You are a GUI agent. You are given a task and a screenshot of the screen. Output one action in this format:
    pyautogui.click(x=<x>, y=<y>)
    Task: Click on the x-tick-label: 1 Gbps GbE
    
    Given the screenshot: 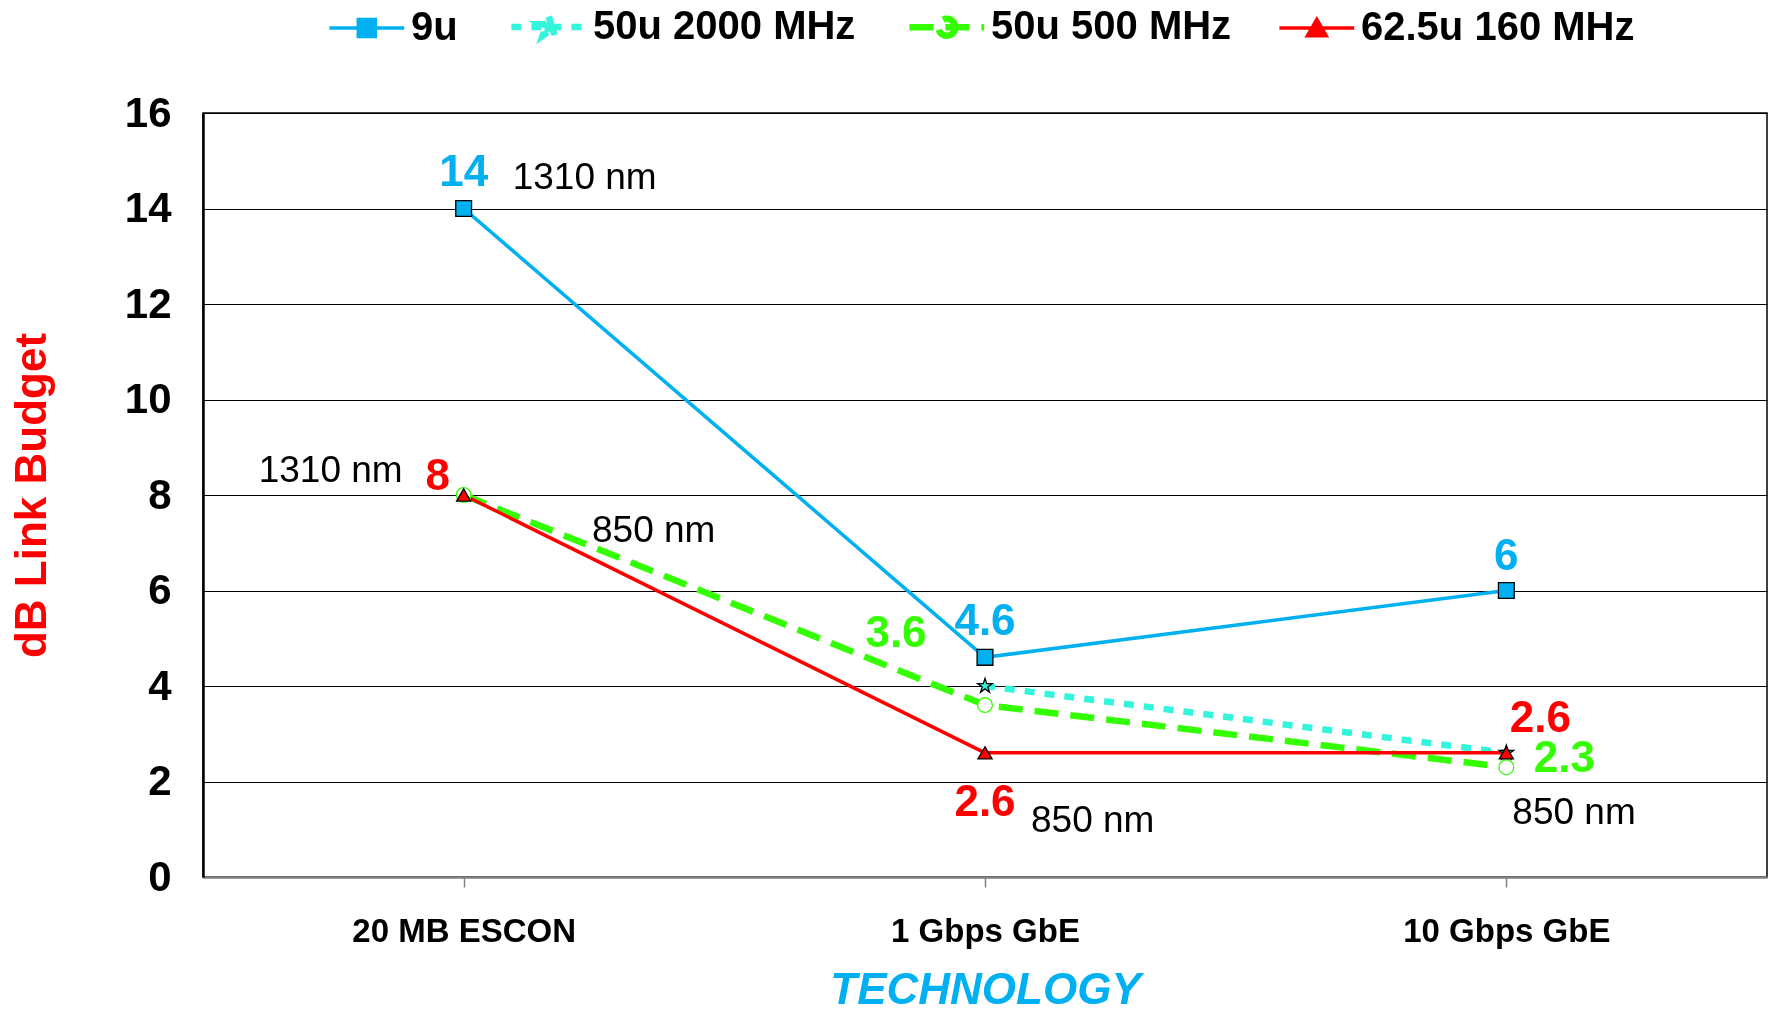 What is the action you would take?
    pyautogui.click(x=985, y=930)
    